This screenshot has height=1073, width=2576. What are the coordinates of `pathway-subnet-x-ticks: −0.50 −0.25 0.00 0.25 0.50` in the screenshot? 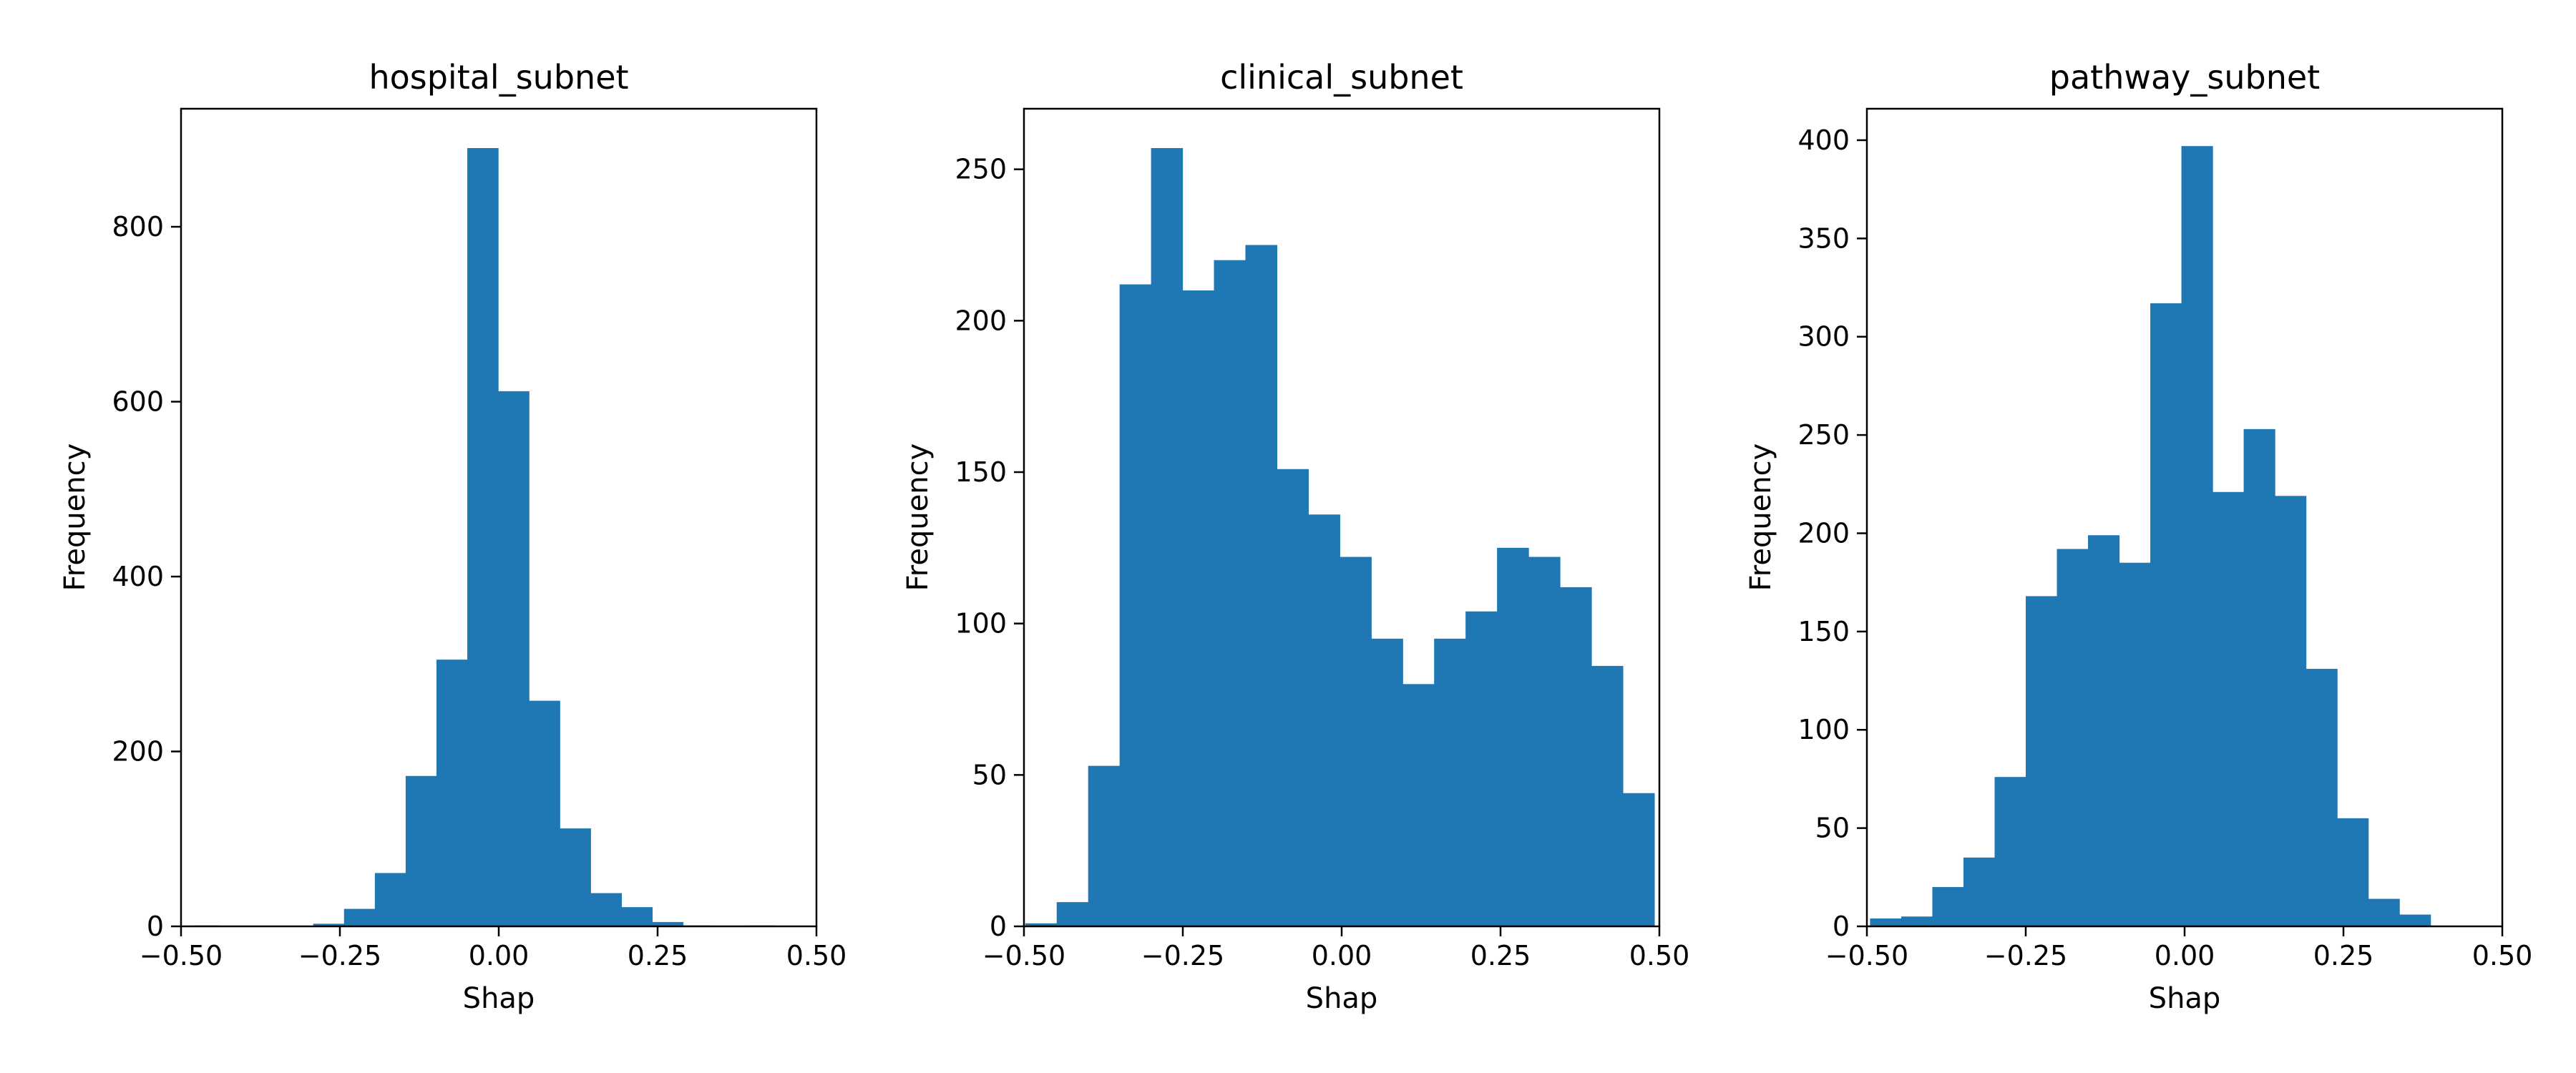 It's located at (2179, 948).